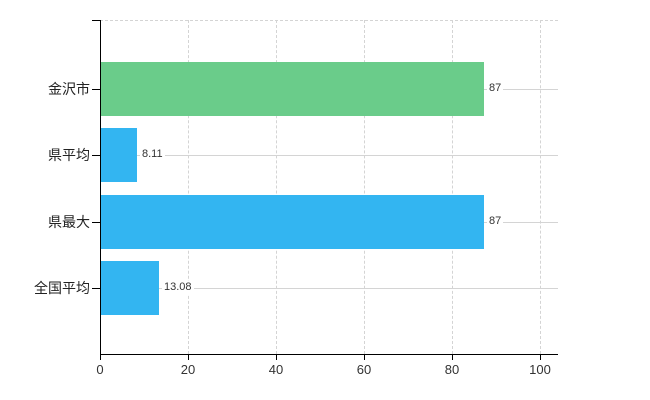 Image resolution: width=650 pixels, height=400 pixels. What do you see at coordinates (62, 288) in the screenshot?
I see `category-label: 全国平均` at bounding box center [62, 288].